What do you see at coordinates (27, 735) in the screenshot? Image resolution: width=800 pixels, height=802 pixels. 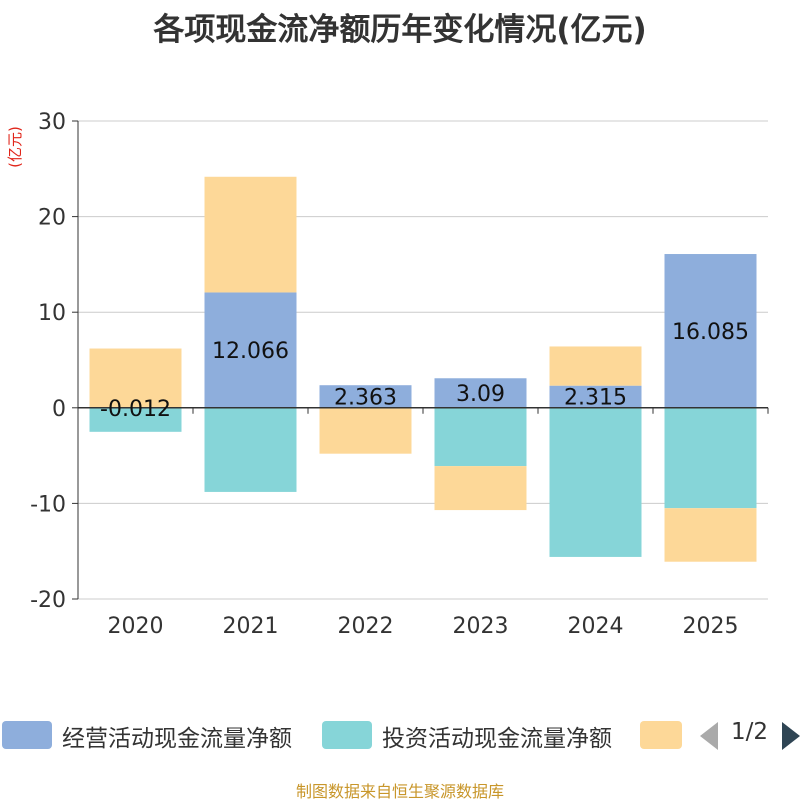 I see `legend-swatch-operating` at bounding box center [27, 735].